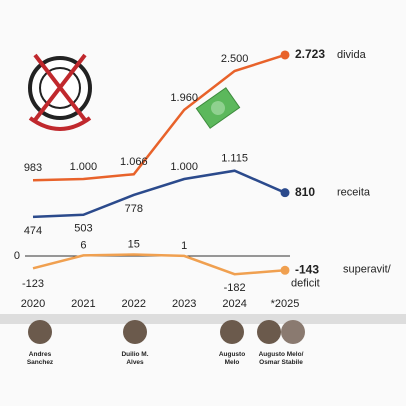 This screenshot has width=406, height=406. I want to click on logo, so click(60, 92).